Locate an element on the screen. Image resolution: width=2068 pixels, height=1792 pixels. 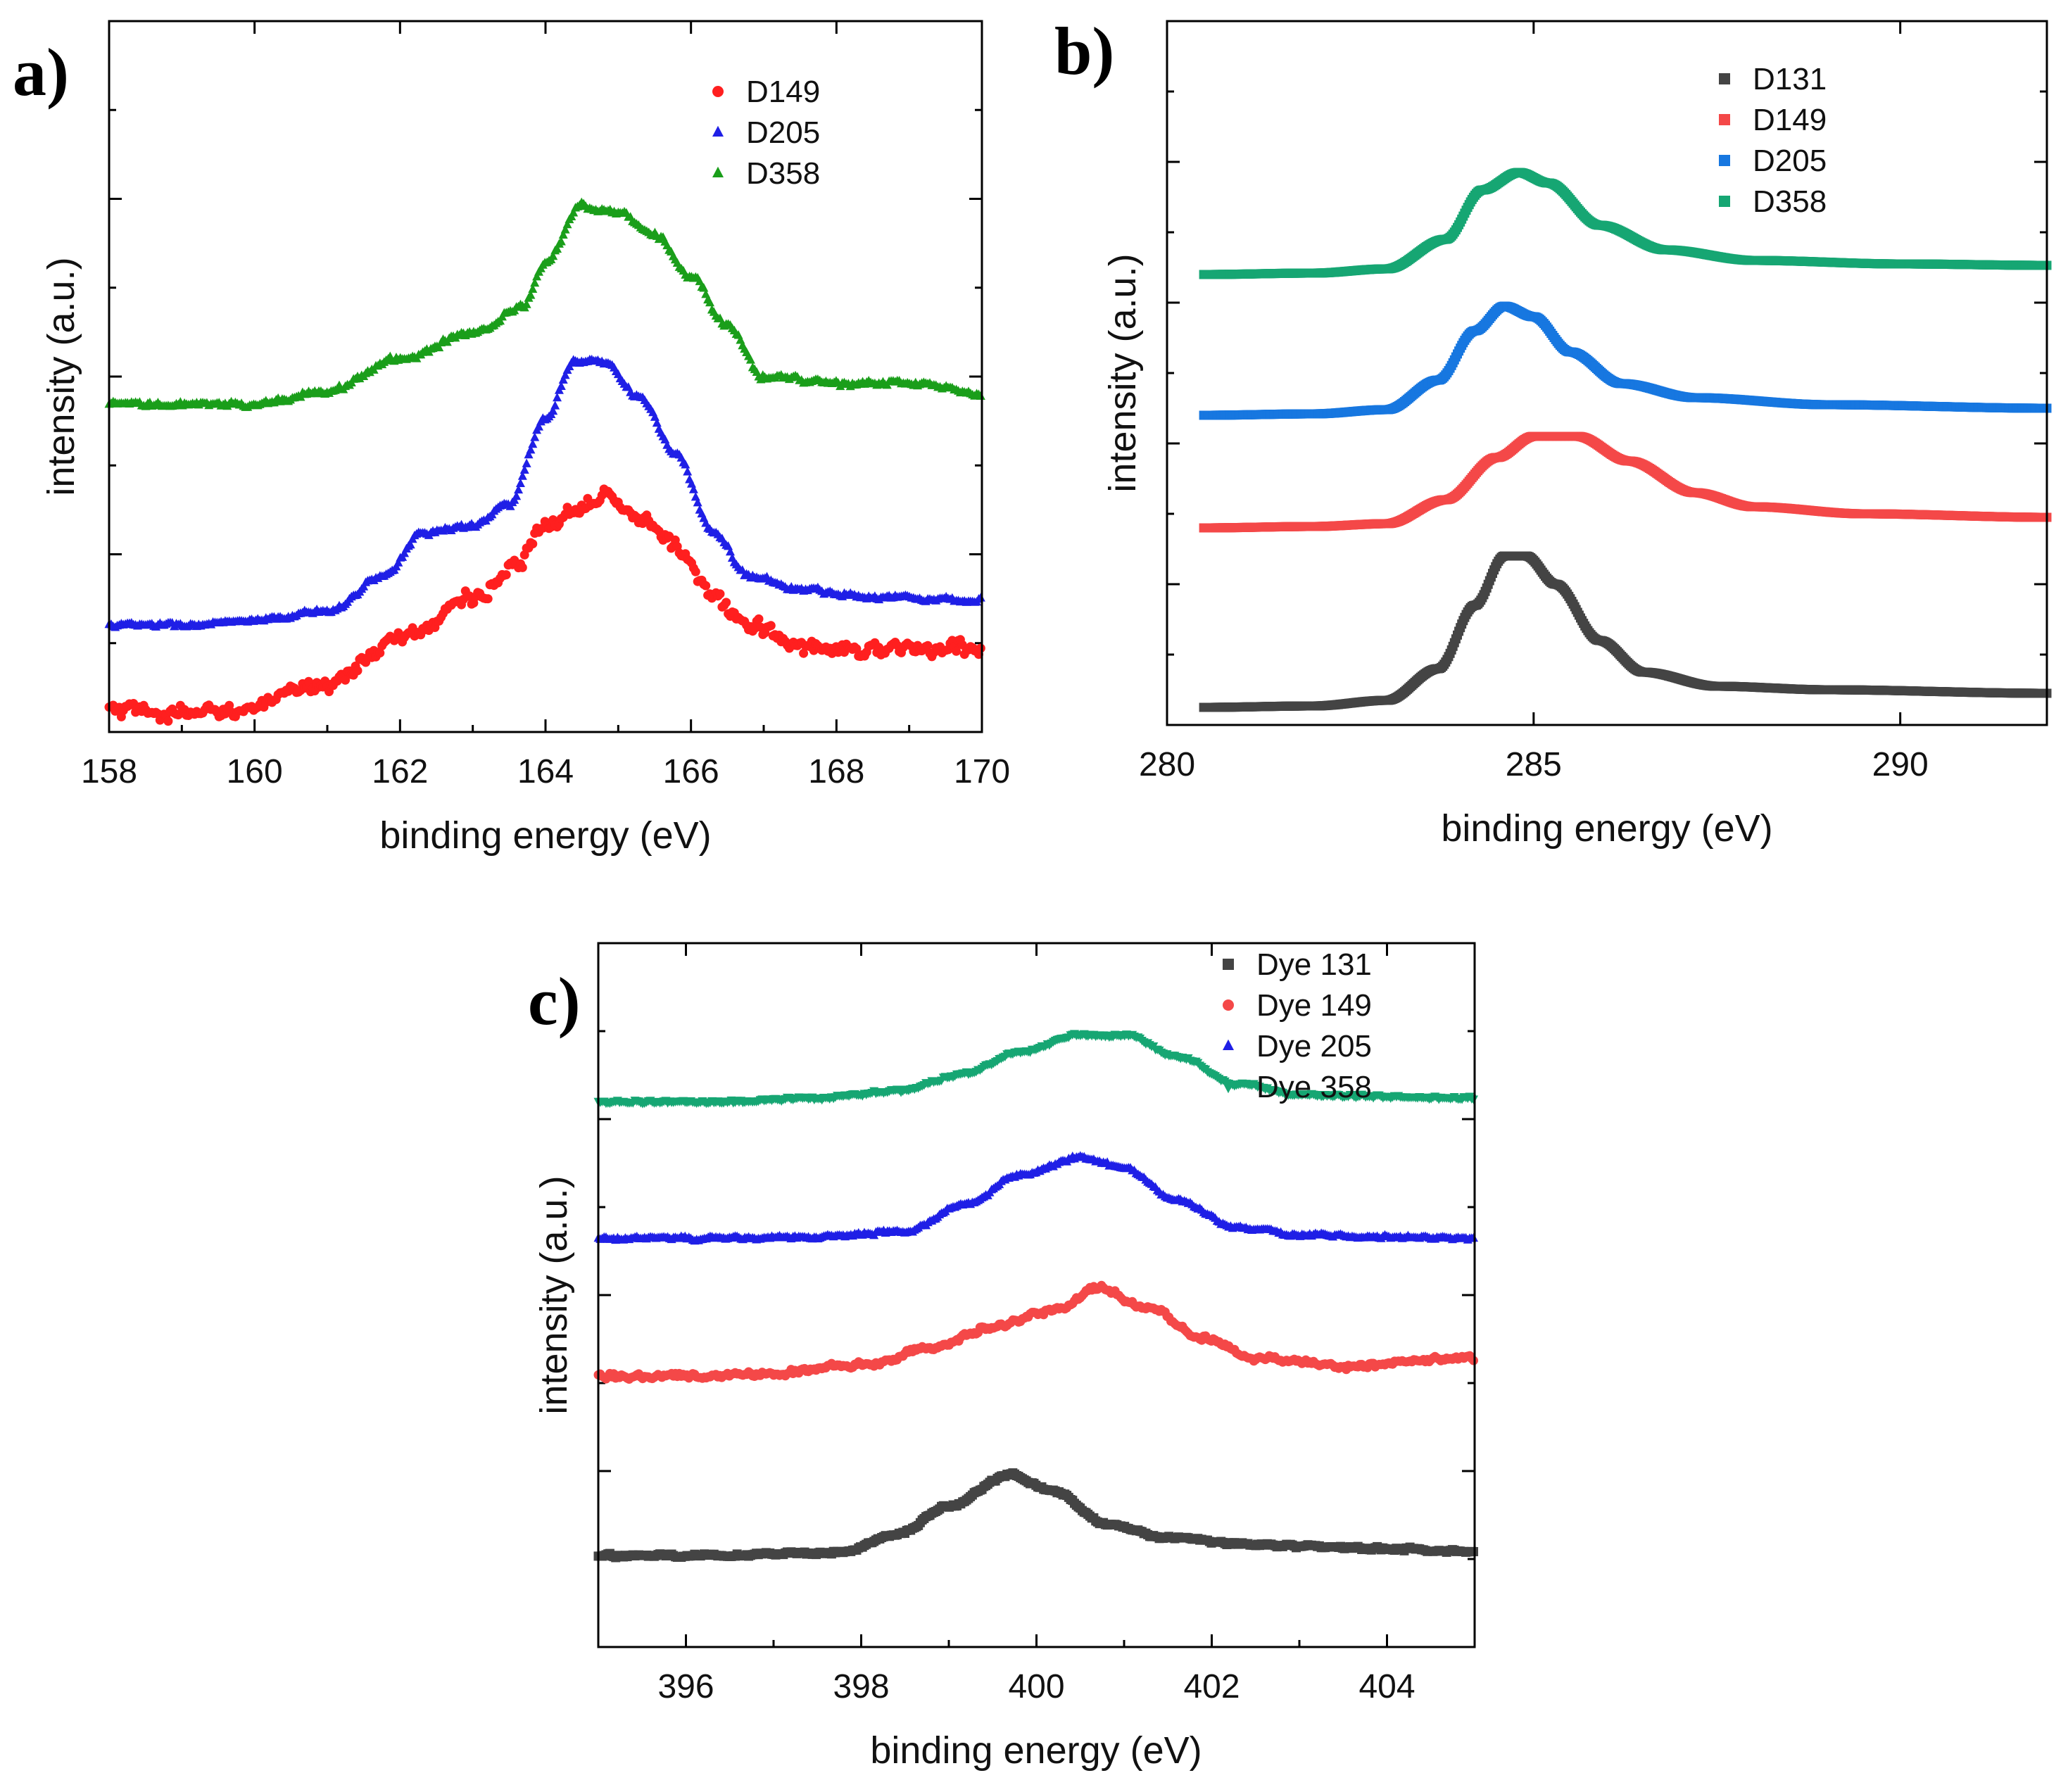
x-tick-label: 170 is located at coordinates (982, 771).